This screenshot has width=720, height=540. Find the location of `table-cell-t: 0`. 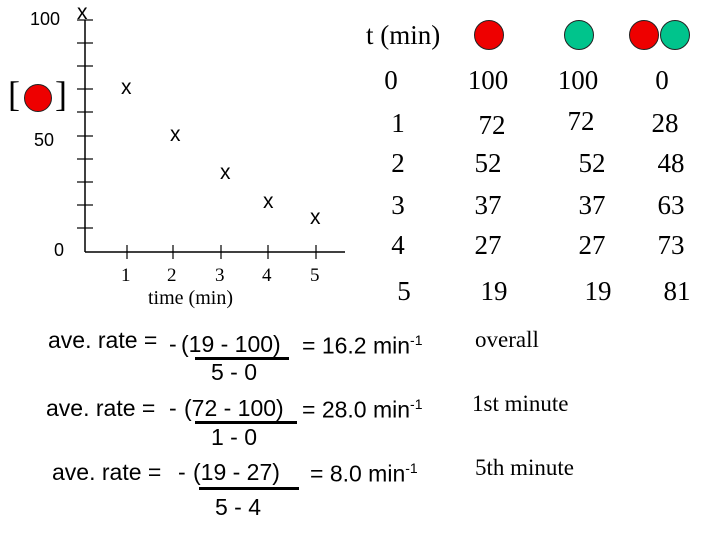

table-cell-t: 0 is located at coordinates (391, 80).